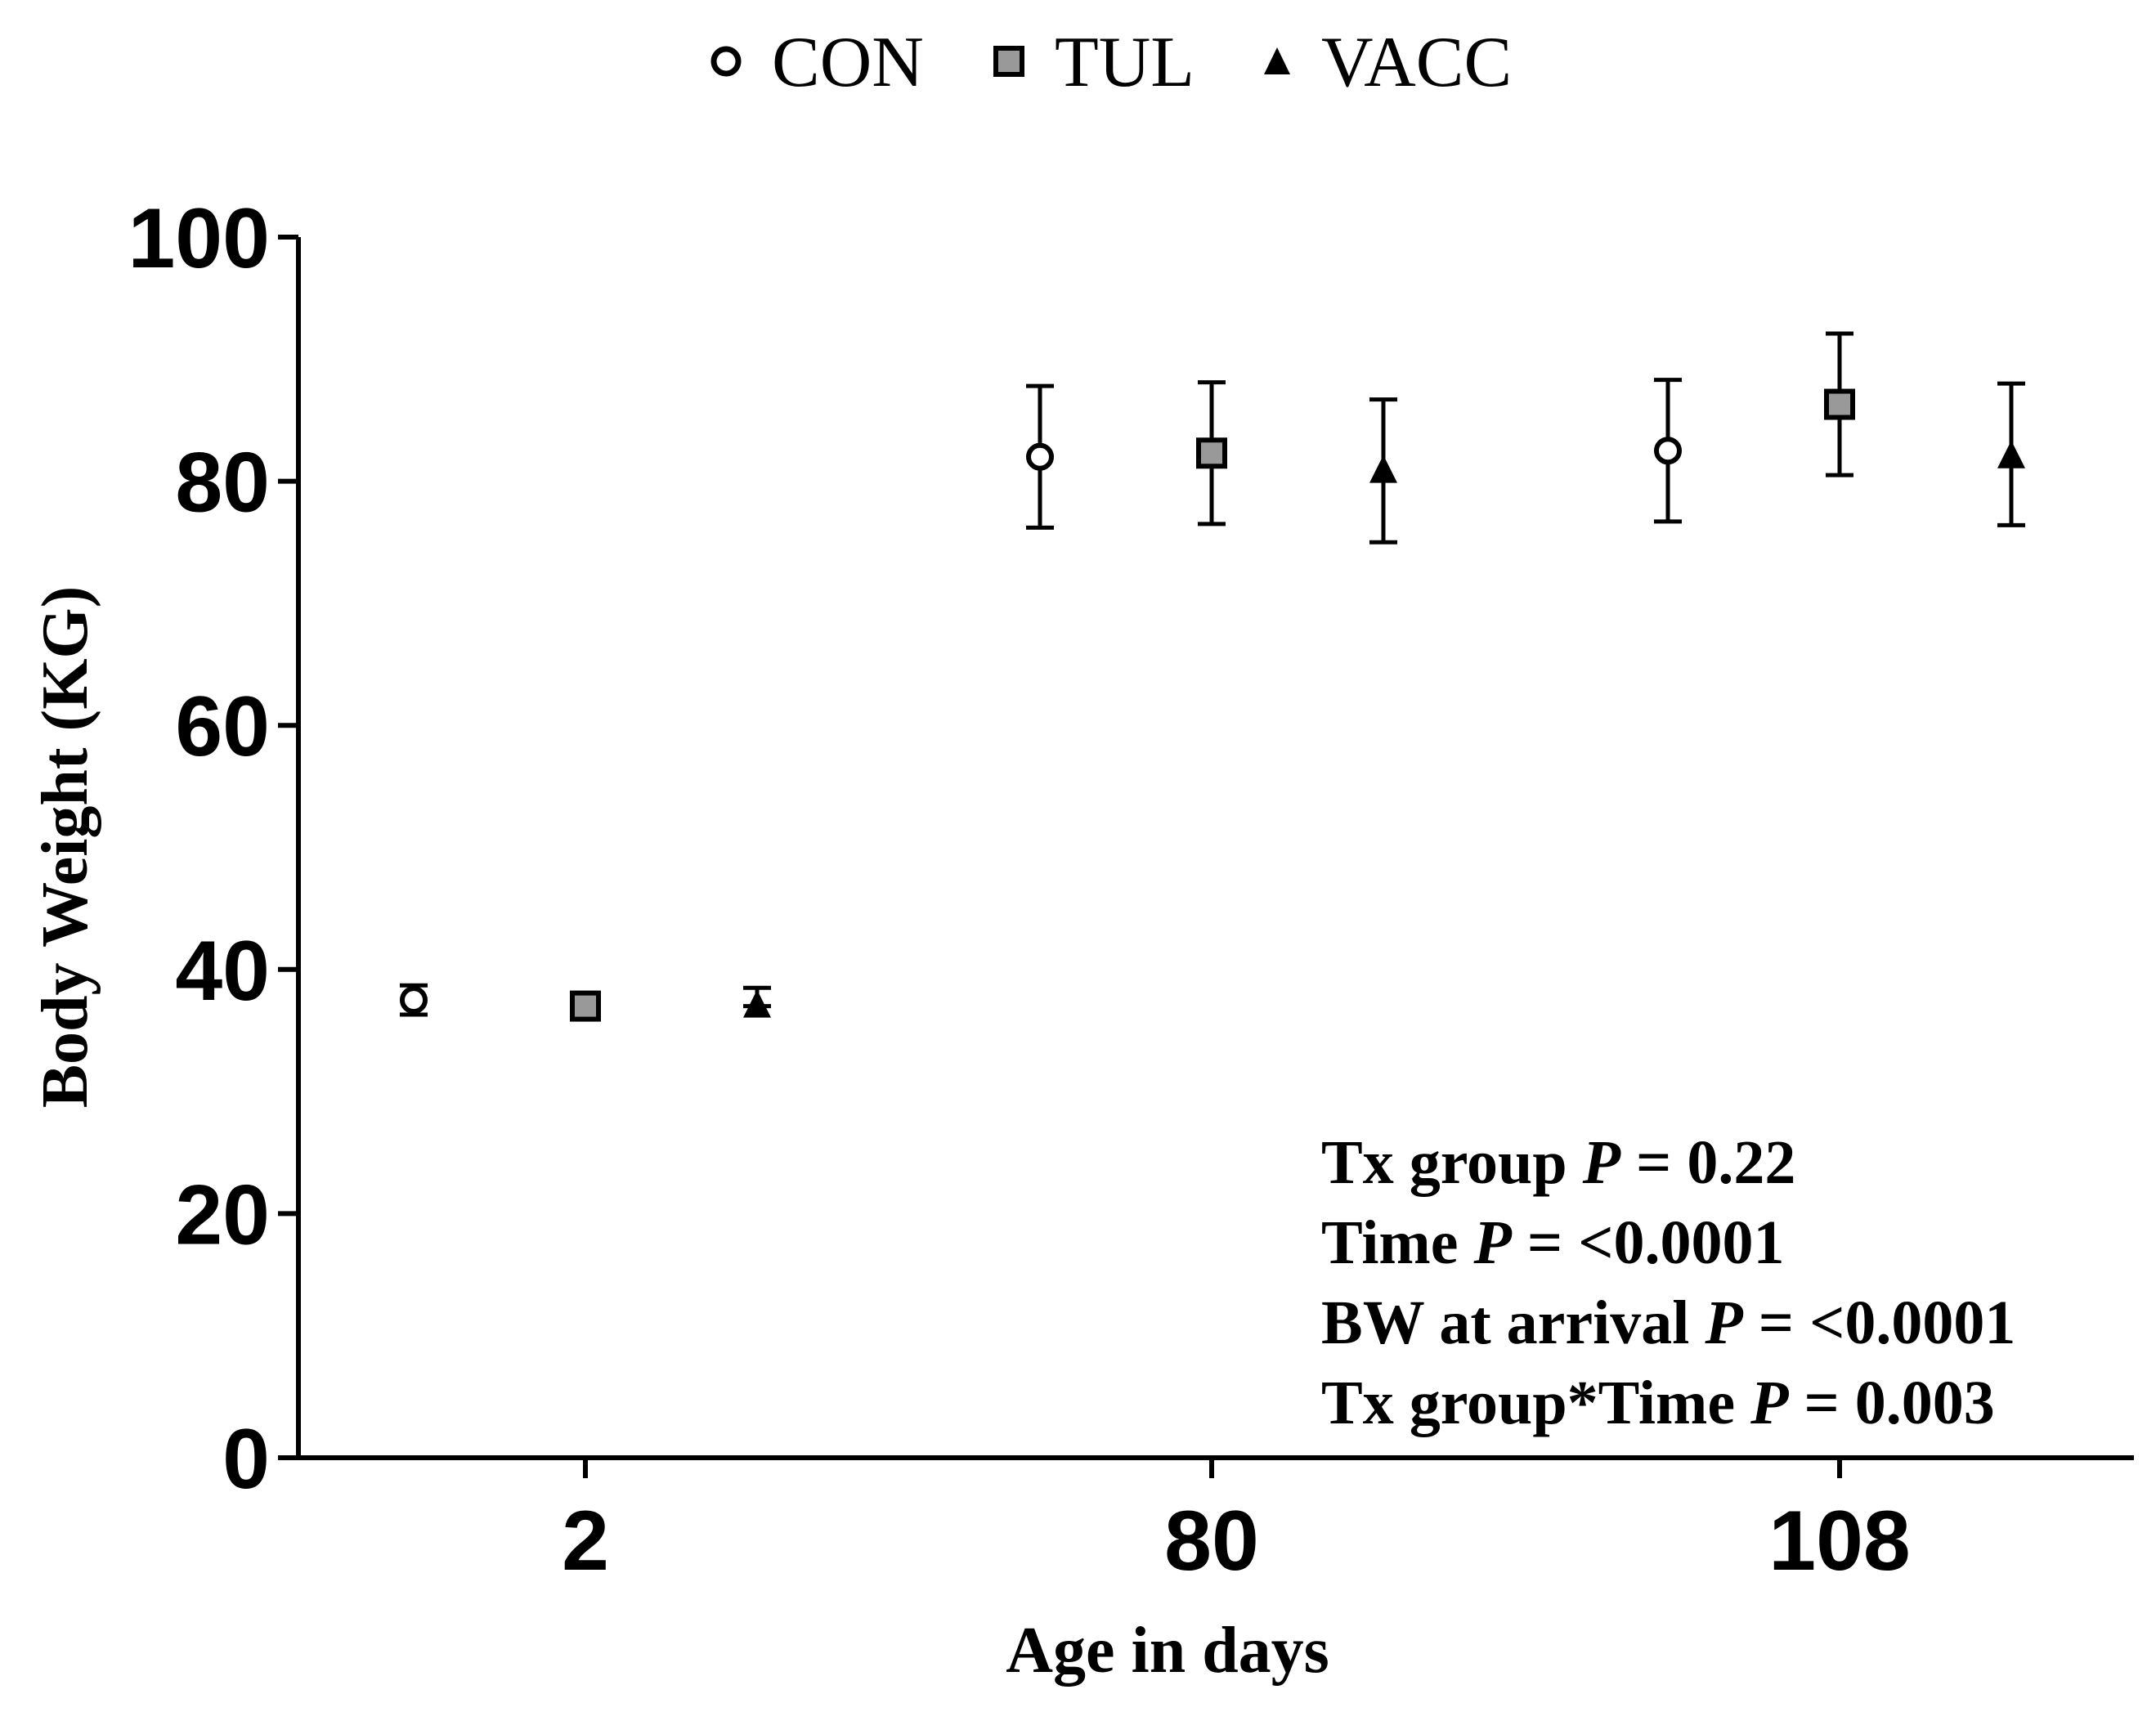 The width and height of the screenshot is (2156, 1712). What do you see at coordinates (222, 484) in the screenshot?
I see `y-tick-label: 80` at bounding box center [222, 484].